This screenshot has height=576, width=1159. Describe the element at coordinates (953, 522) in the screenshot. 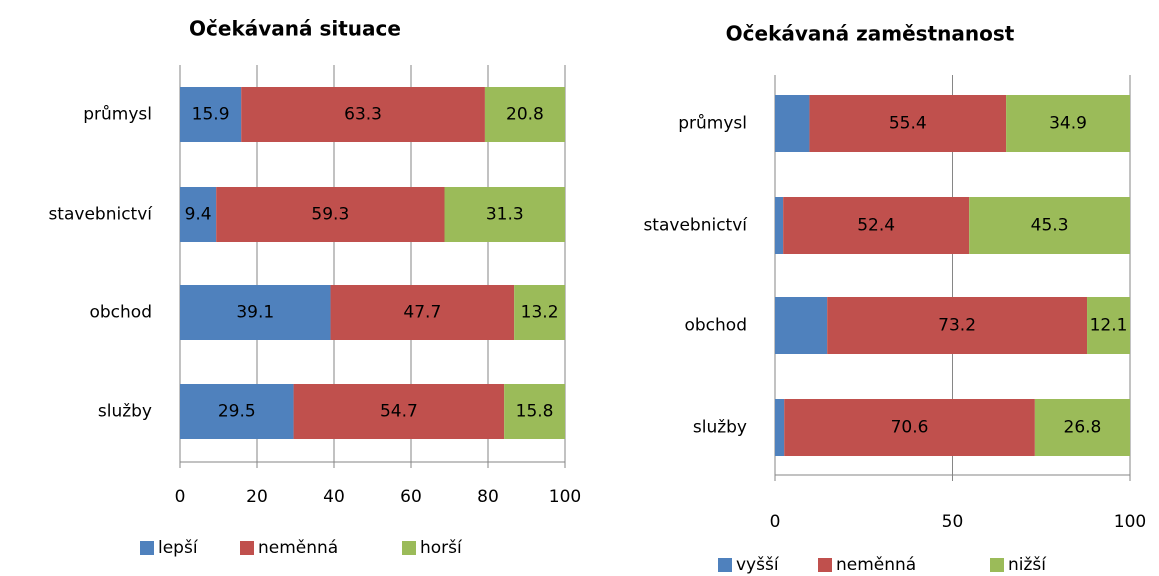

I see `x-tick-label: 50` at that location.